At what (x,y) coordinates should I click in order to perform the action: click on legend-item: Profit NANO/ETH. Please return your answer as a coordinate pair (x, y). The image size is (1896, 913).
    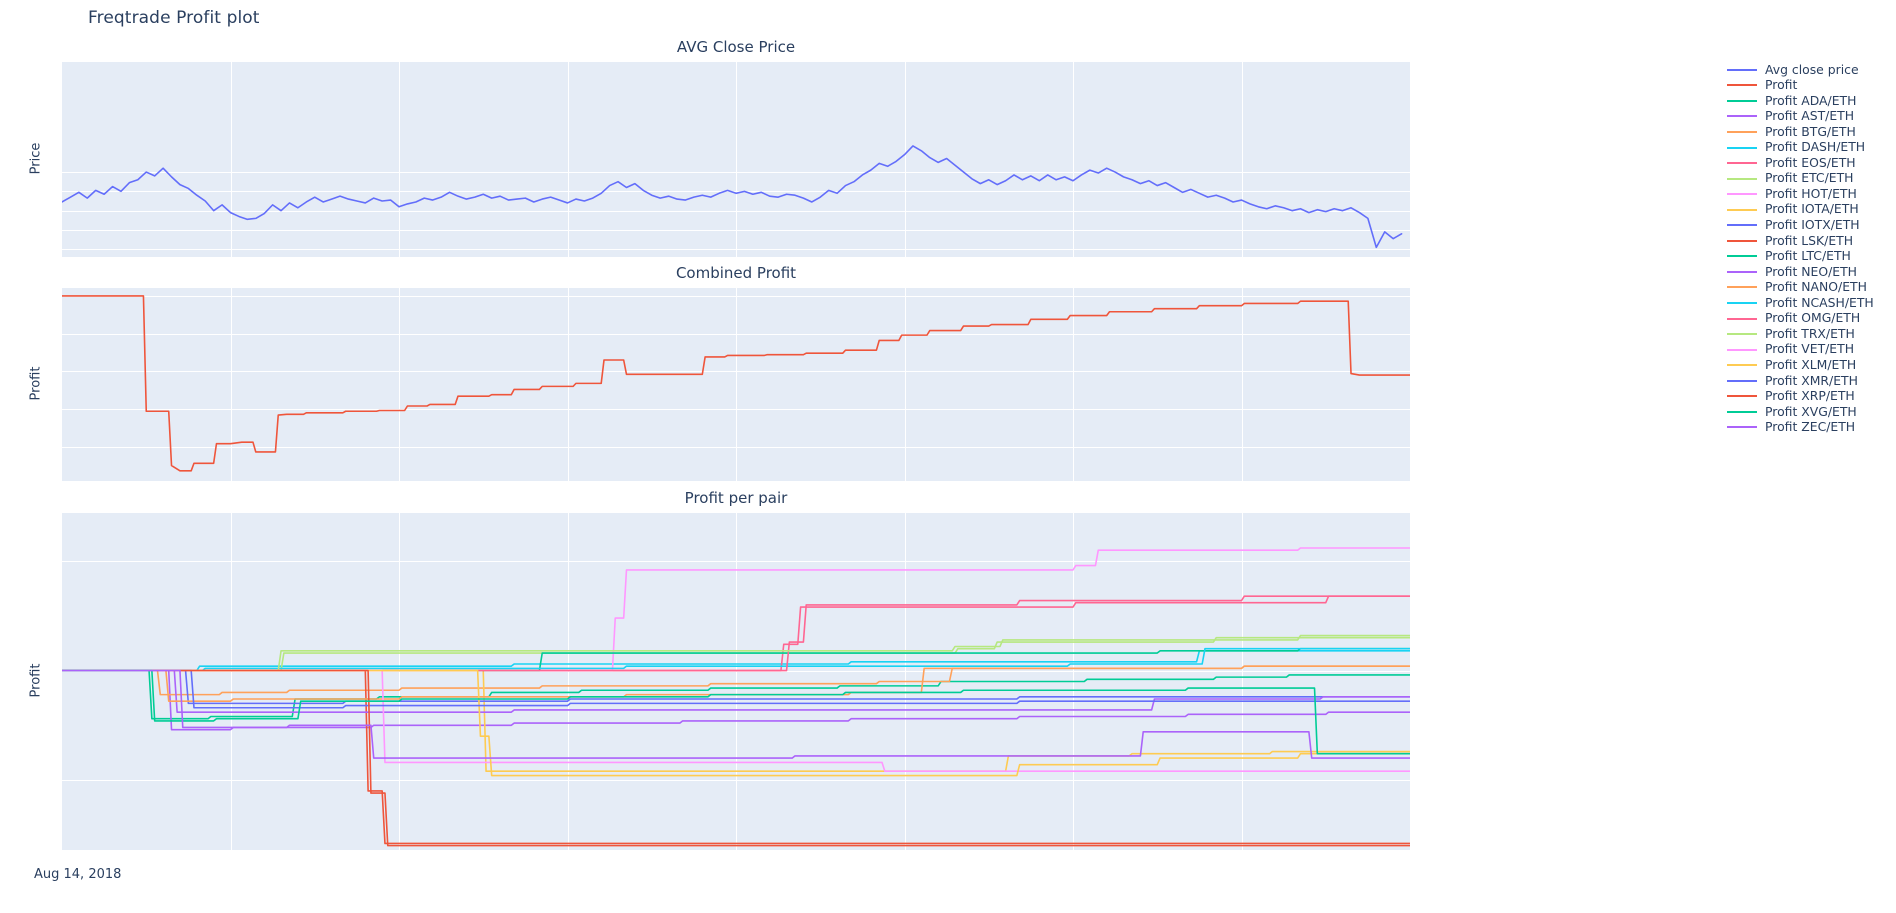
    Looking at the image, I should click on (1811, 288).